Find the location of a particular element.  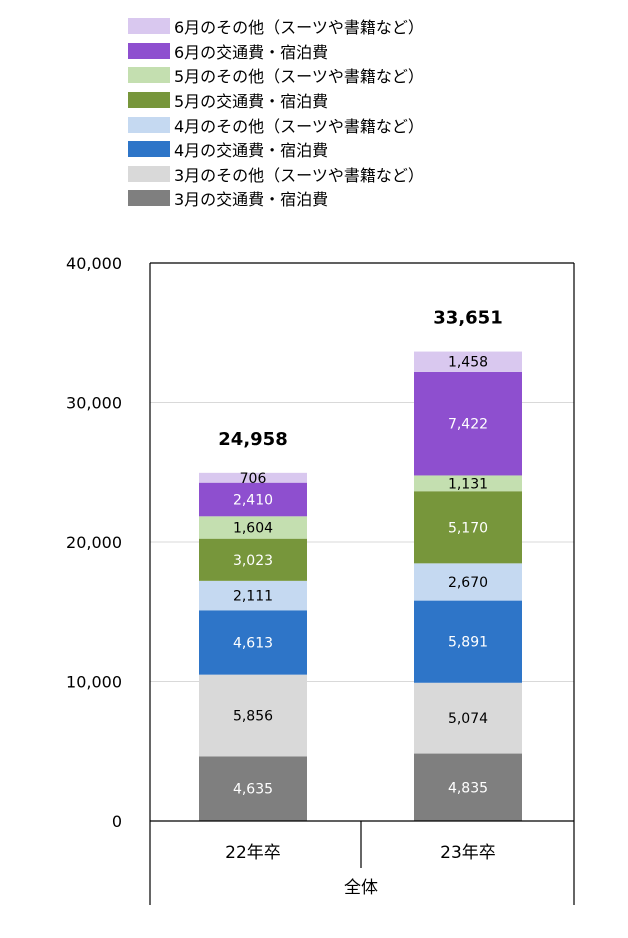

legend-label: 4月のその他（スーツや書籍など） is located at coordinates (299, 126).